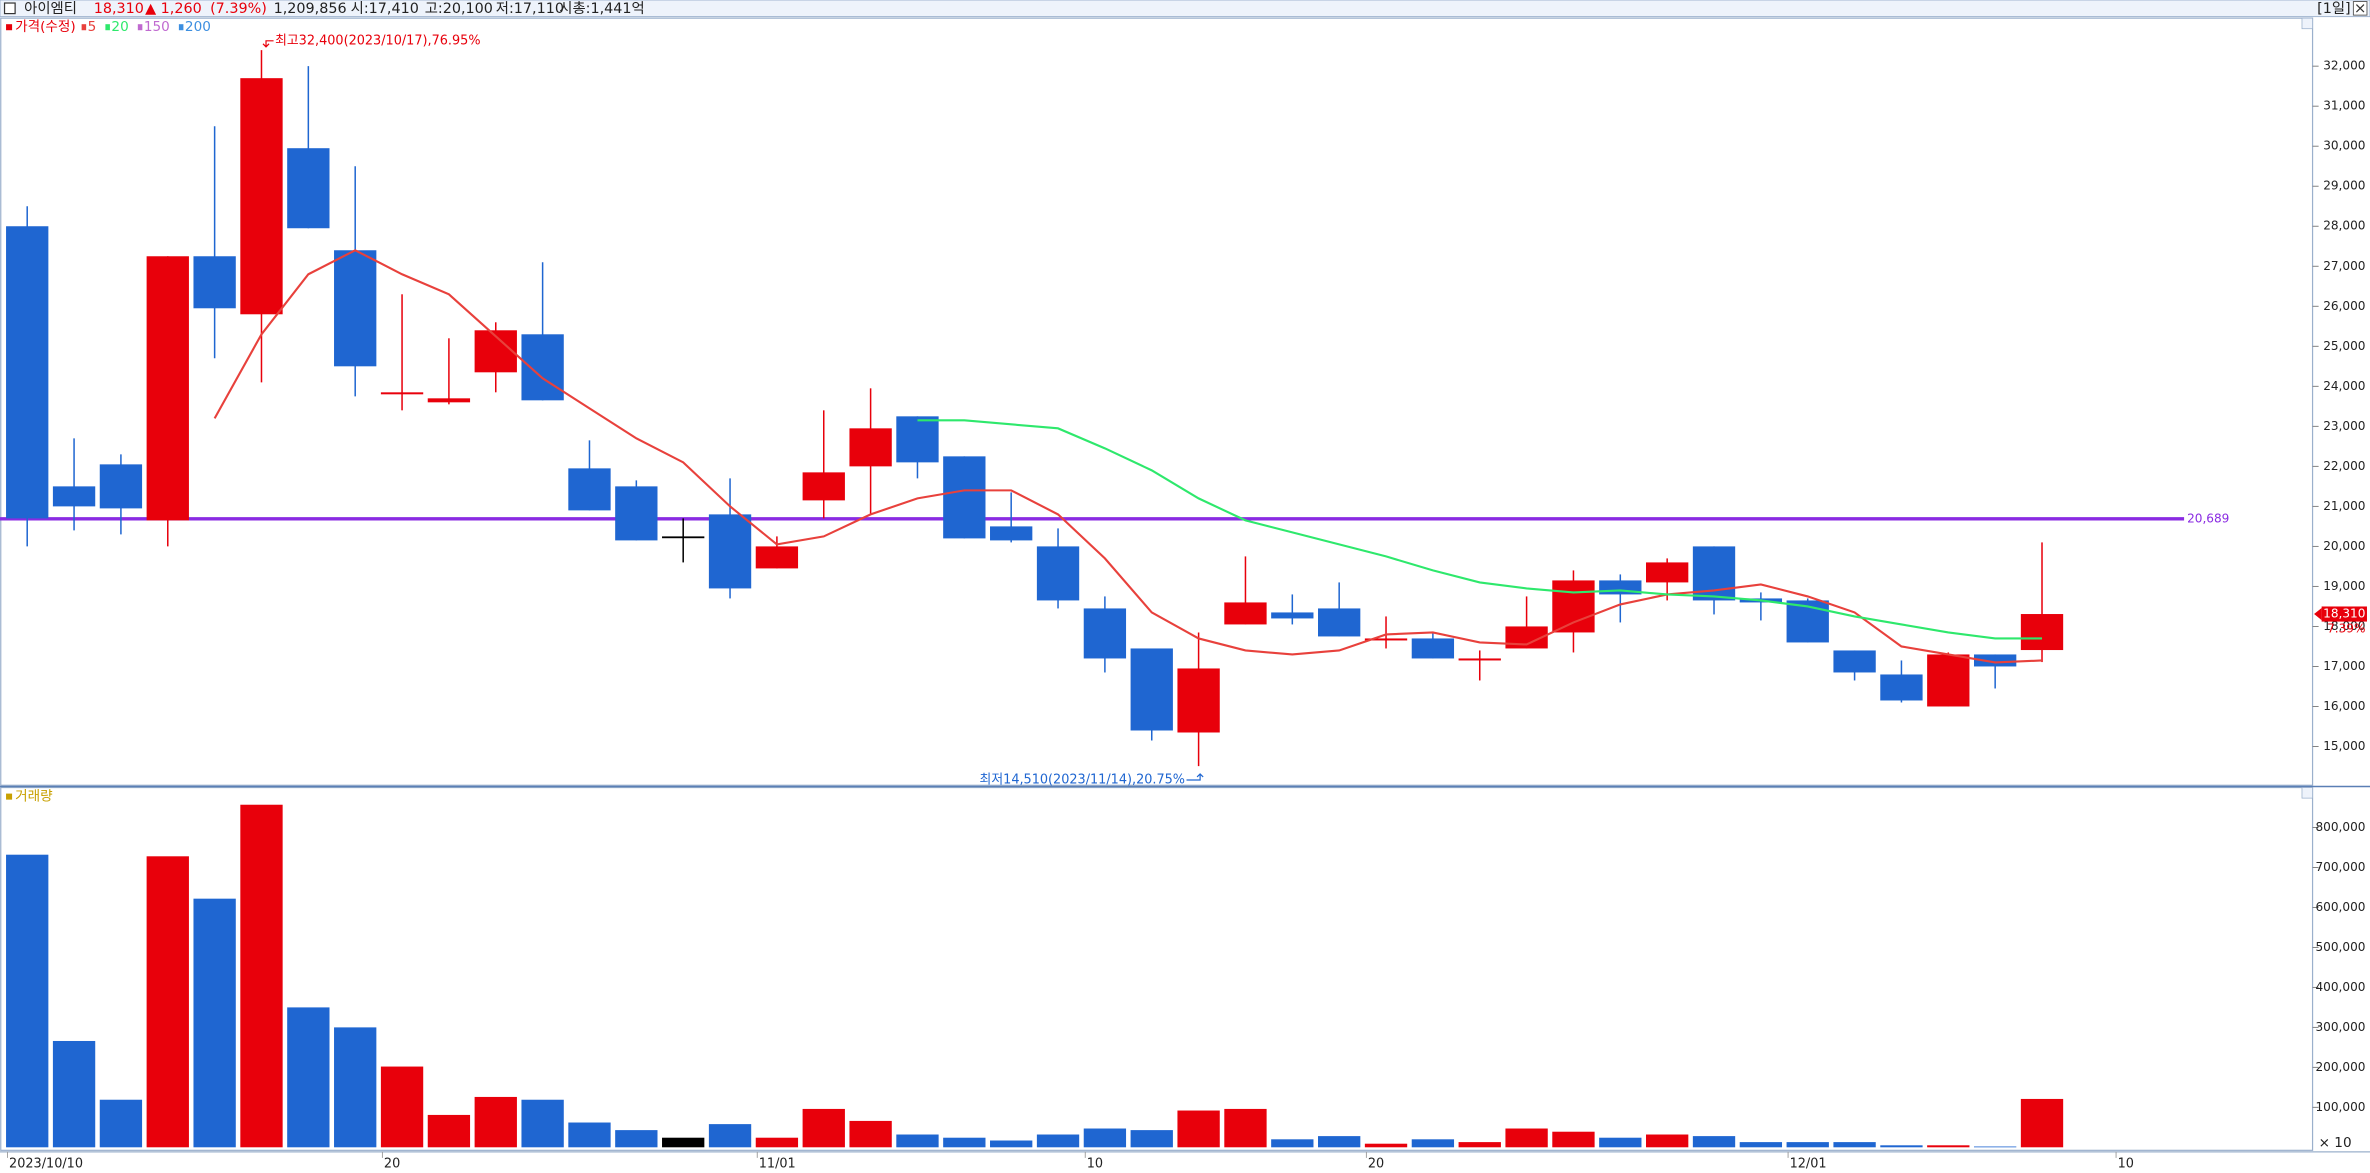 This screenshot has height=1173, width=2370. Describe the element at coordinates (2360, 8) in the screenshot. I see `close-icon` at that location.